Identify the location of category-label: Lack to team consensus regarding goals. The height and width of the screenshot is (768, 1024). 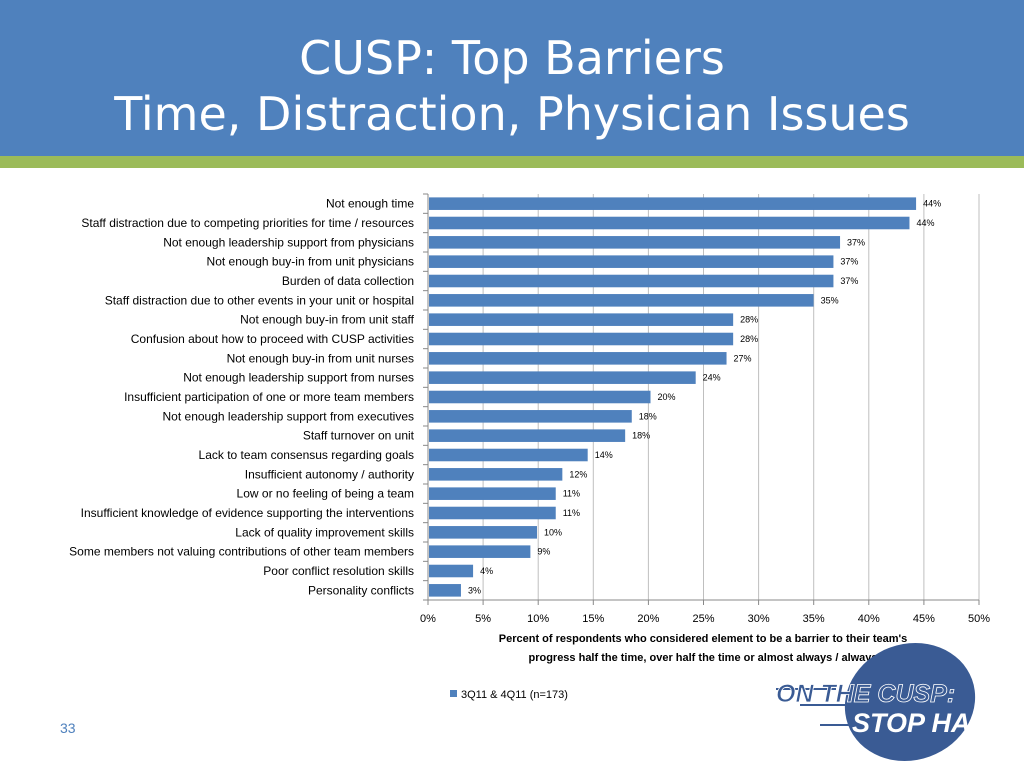
(306, 455).